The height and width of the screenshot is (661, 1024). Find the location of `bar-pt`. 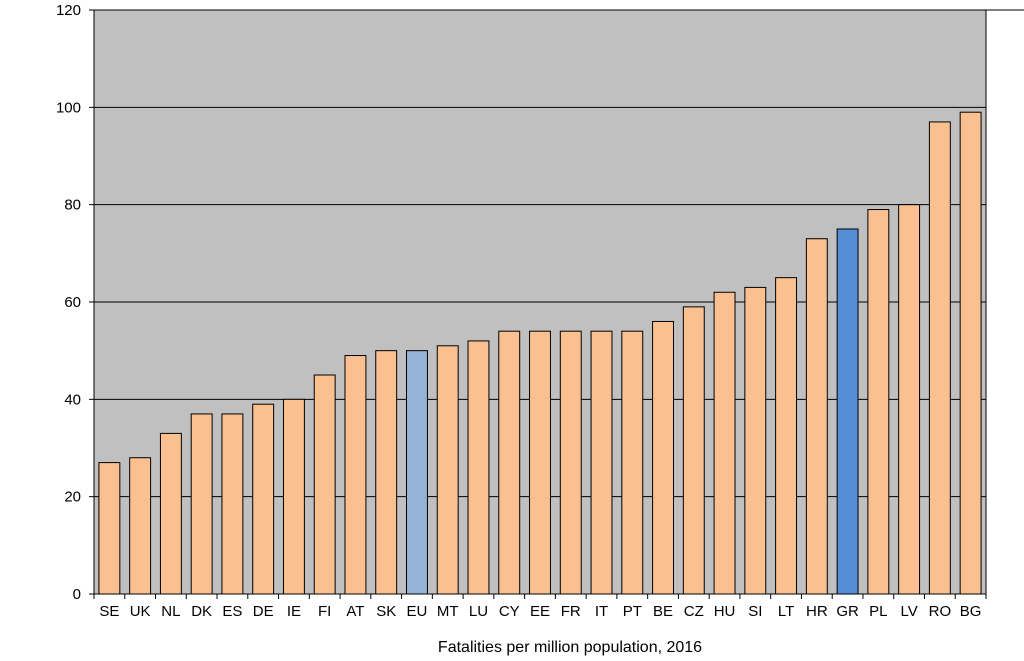

bar-pt is located at coordinates (632, 462).